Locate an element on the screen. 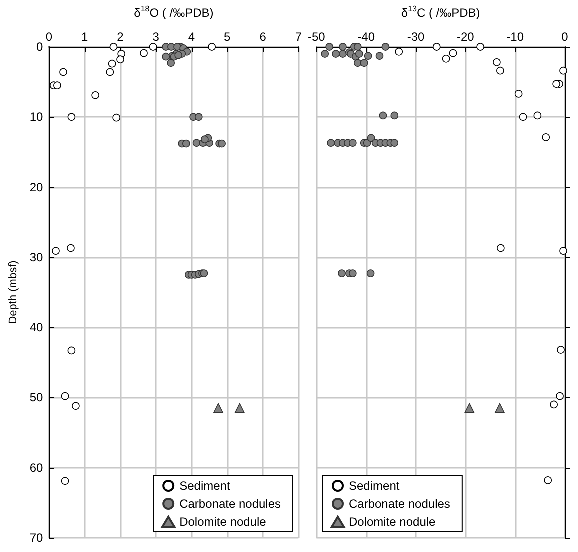  x-tick-label: -20 is located at coordinates (465, 37).